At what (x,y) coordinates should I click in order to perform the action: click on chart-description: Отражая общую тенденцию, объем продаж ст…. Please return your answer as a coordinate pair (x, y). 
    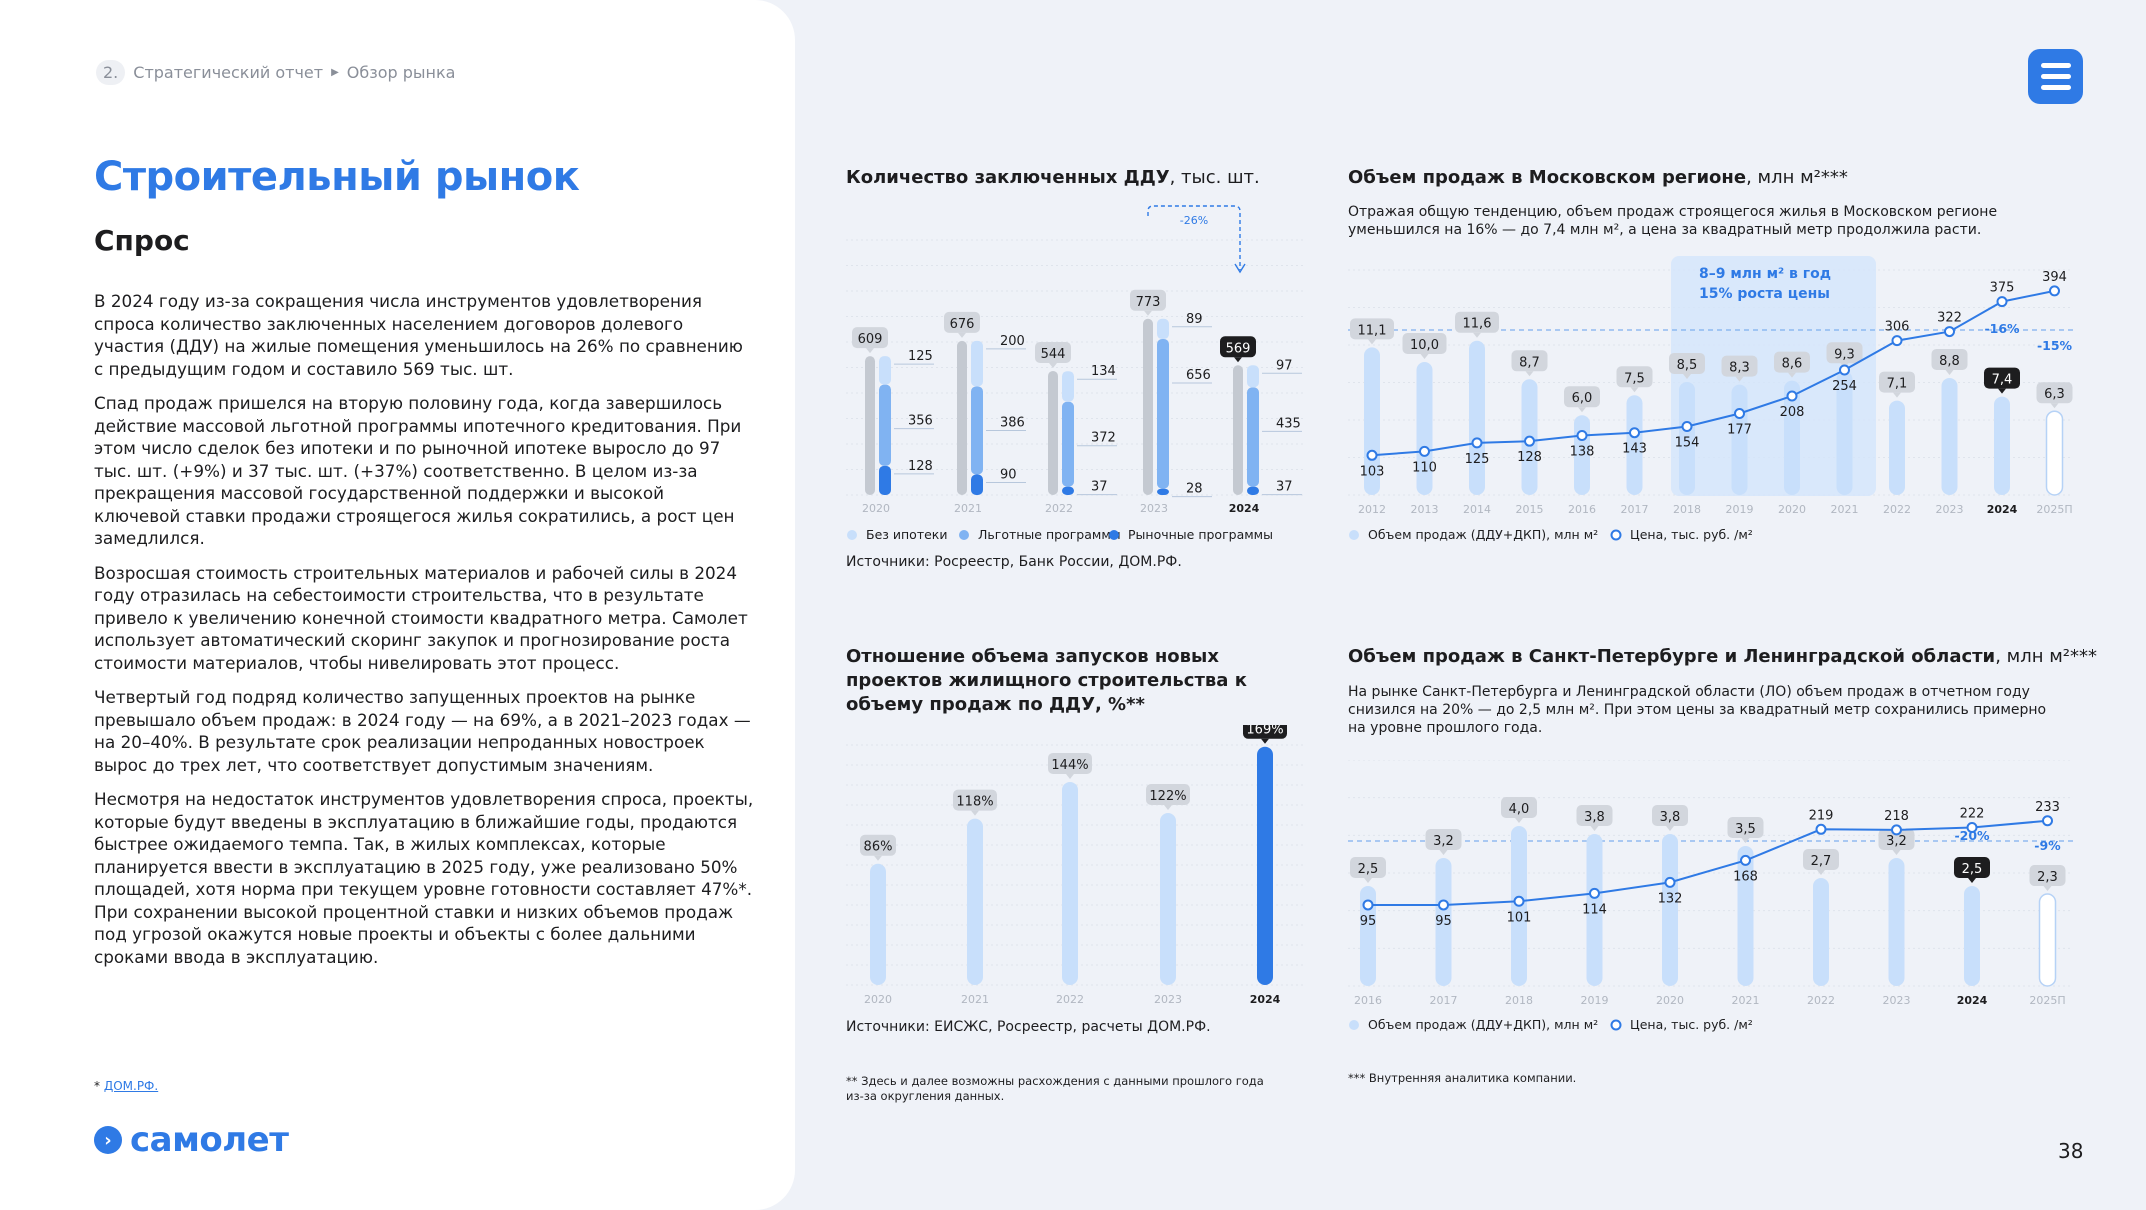
    Looking at the image, I should click on (1673, 221).